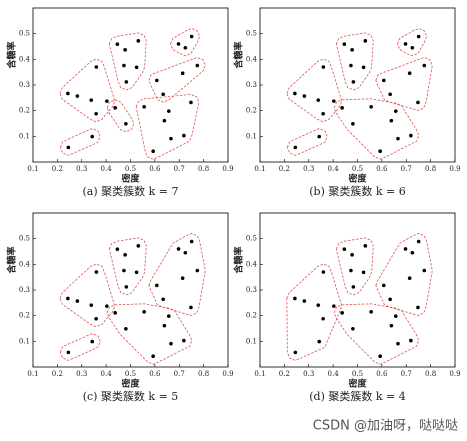 The height and width of the screenshot is (441, 467). Describe the element at coordinates (24, 316) in the screenshot. I see `y-tick-label: 0.2` at that location.